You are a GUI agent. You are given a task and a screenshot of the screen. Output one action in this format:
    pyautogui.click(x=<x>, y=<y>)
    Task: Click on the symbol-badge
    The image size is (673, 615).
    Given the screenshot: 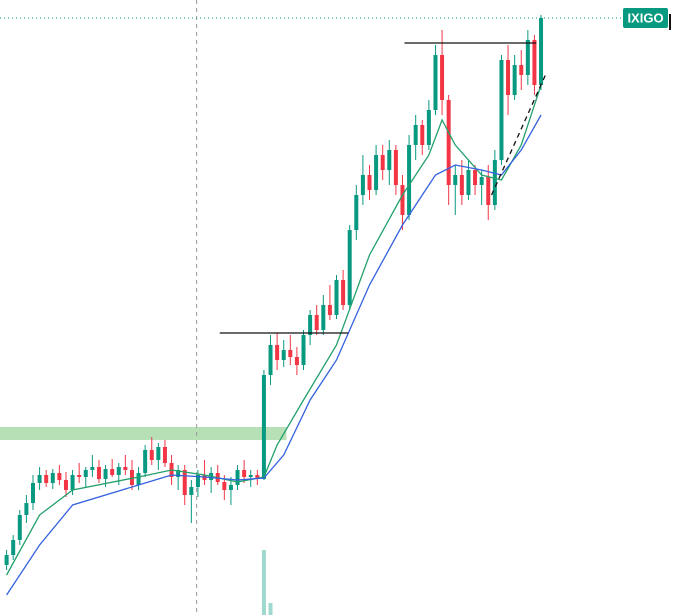 What is the action you would take?
    pyautogui.click(x=645, y=18)
    